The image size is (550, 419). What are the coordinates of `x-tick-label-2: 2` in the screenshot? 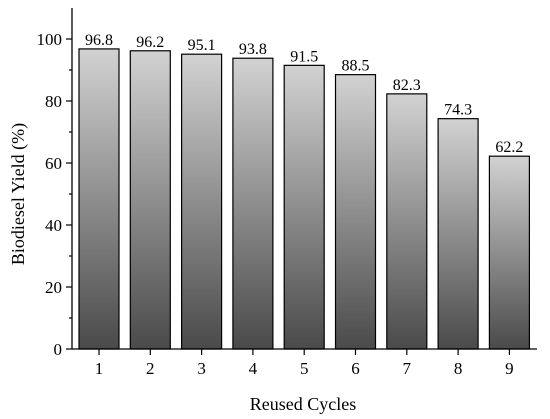 It's located at (150, 368).